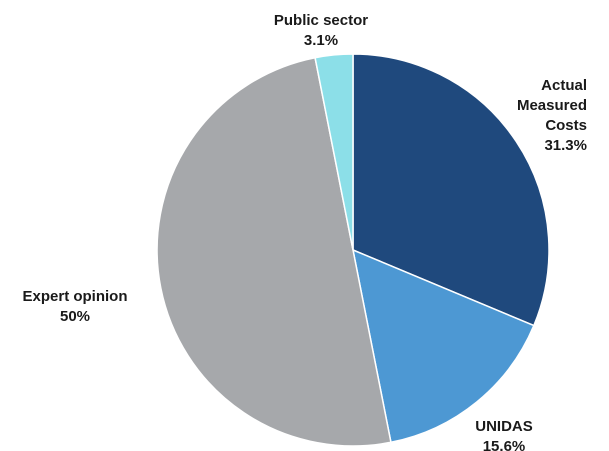  What do you see at coordinates (321, 30) in the screenshot?
I see `slice-label: Public sector 3.1%` at bounding box center [321, 30].